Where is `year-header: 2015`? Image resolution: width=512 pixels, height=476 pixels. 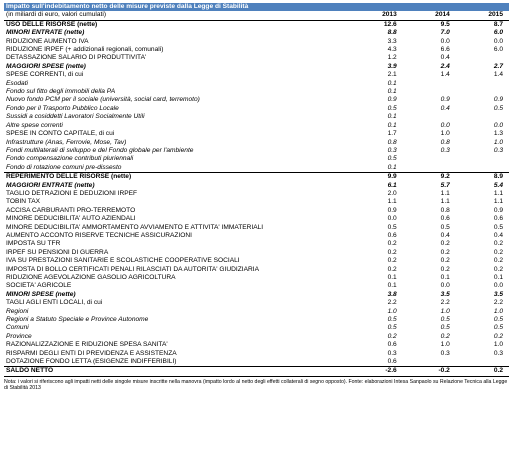
year-header: 2015 is located at coordinates (482, 16).